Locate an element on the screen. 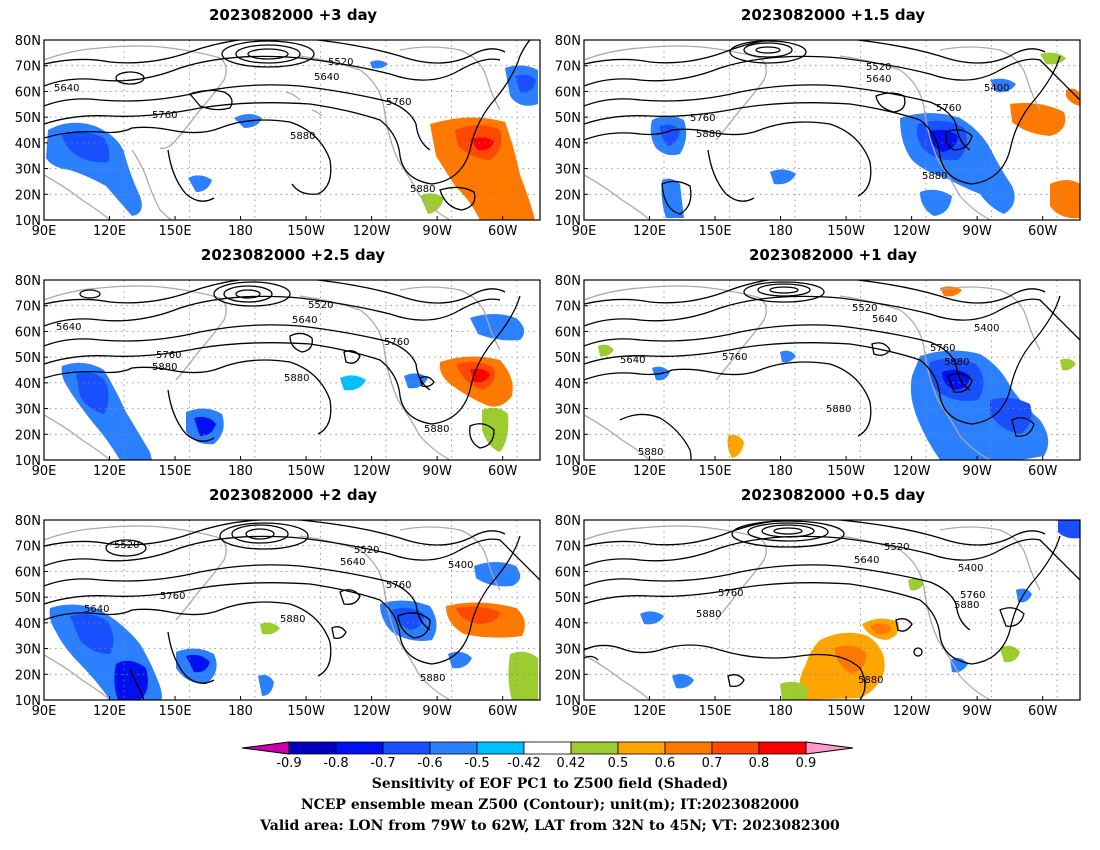 The image size is (1100, 850). colorbar-label: 0.5 is located at coordinates (618, 763).